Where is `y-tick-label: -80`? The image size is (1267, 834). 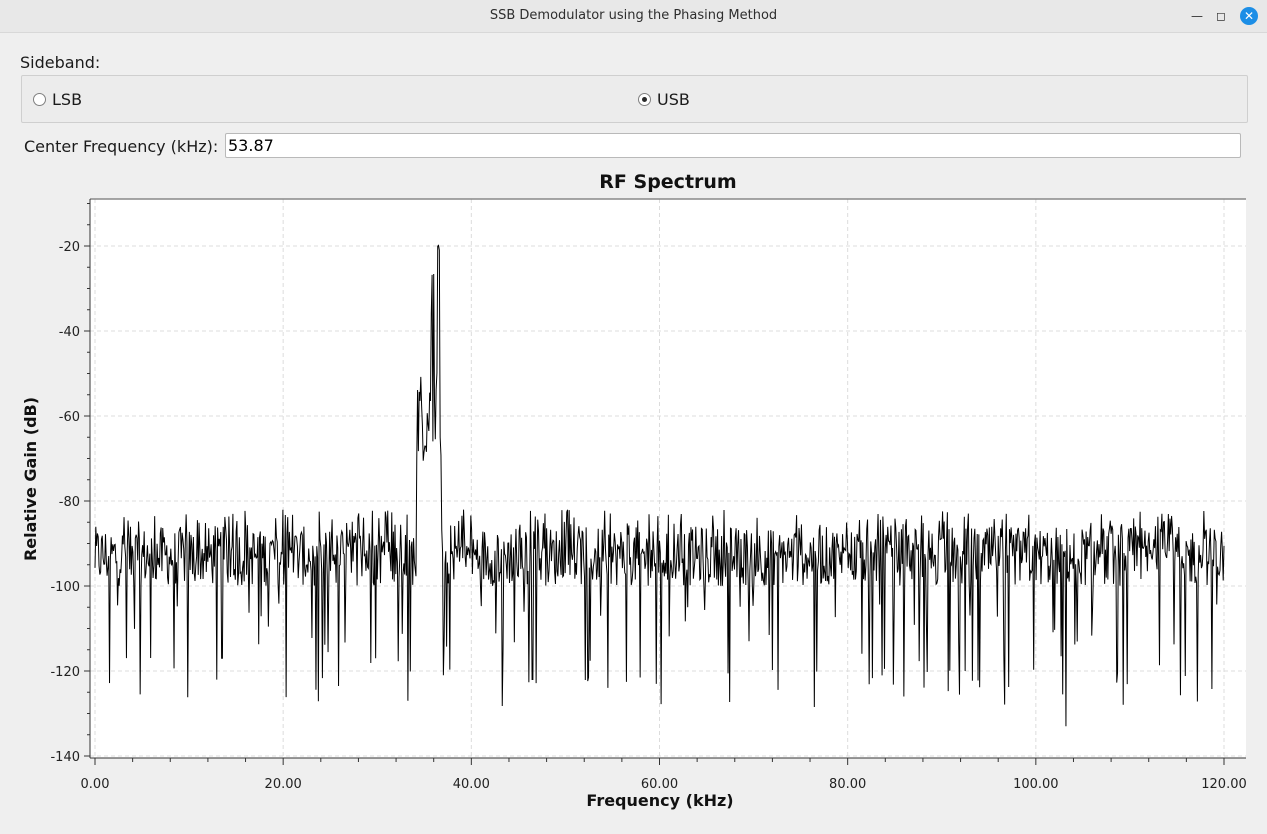 y-tick-label: -80 is located at coordinates (69, 502).